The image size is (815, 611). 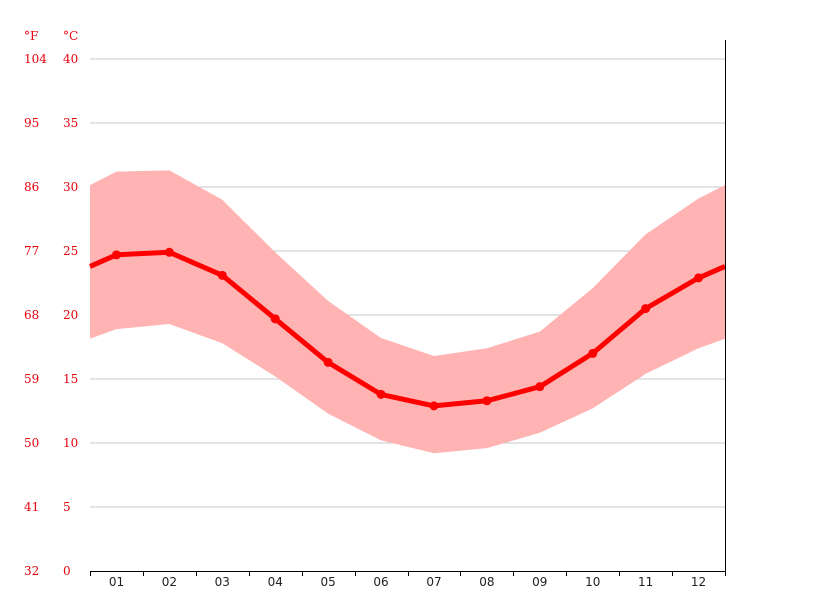 I want to click on x-tick-label: 10, so click(x=592, y=582).